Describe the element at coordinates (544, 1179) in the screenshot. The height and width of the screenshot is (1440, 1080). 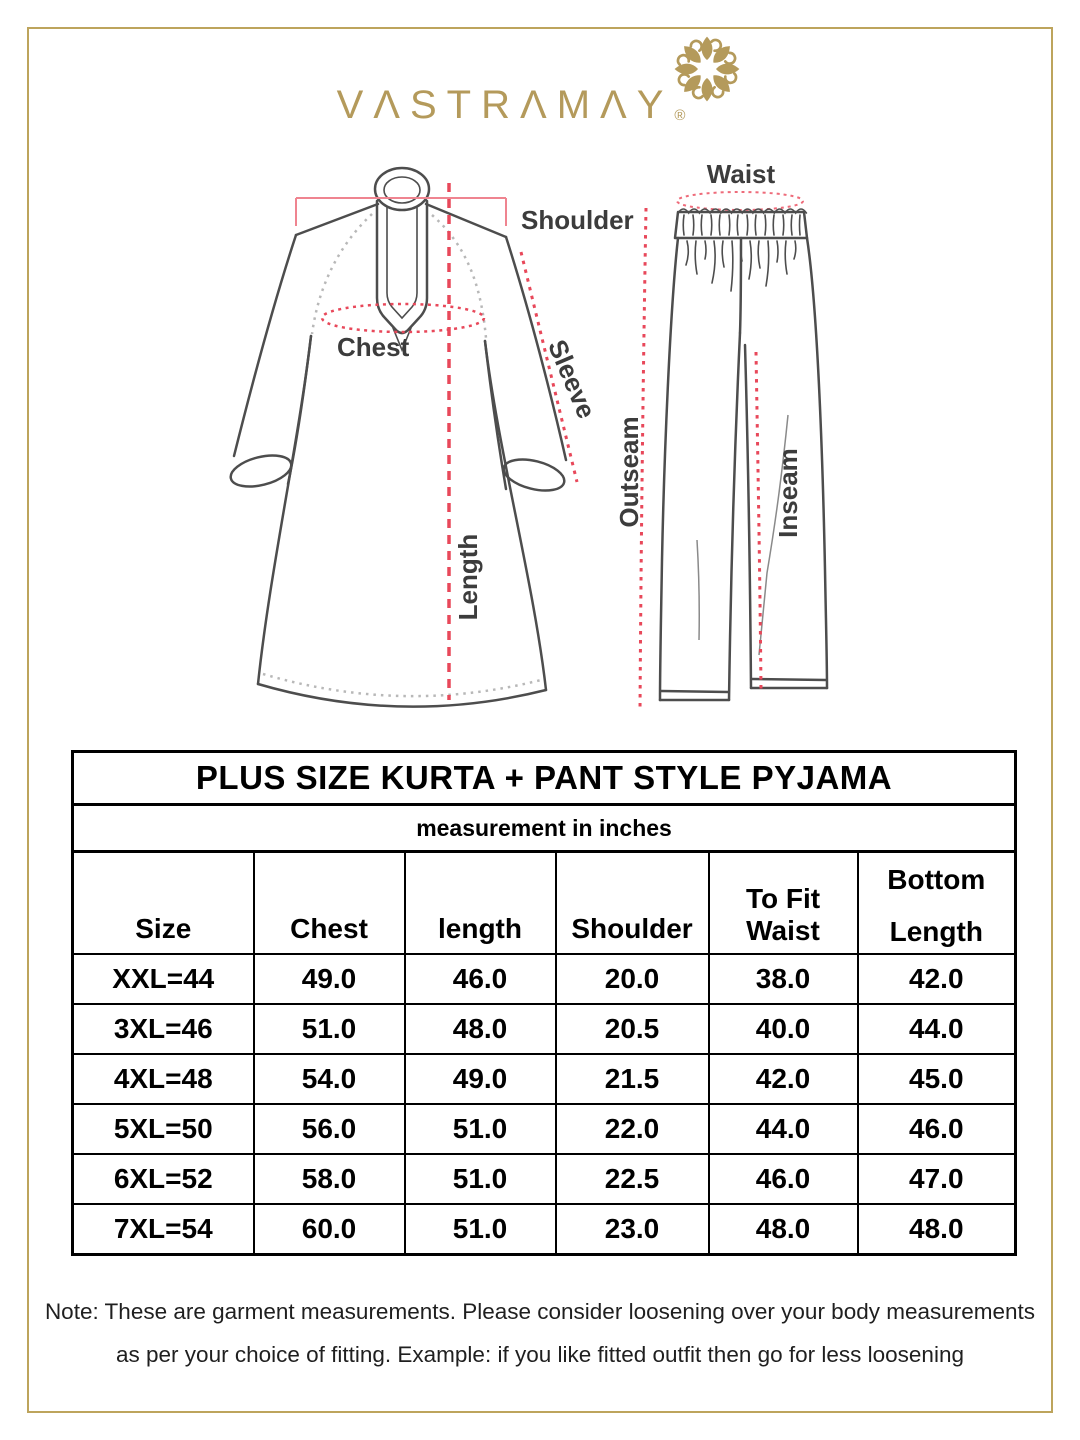
I see `table-row: 6XL=52 58.0 51.0 22.5 46.0 47.0` at that location.